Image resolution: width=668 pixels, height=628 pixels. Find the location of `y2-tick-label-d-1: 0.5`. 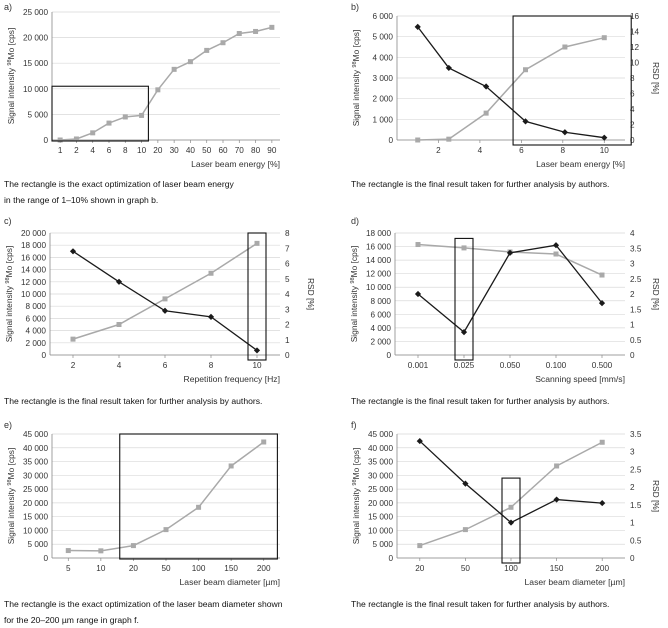

y2-tick-label-d-1: 0.5 is located at coordinates (636, 340).